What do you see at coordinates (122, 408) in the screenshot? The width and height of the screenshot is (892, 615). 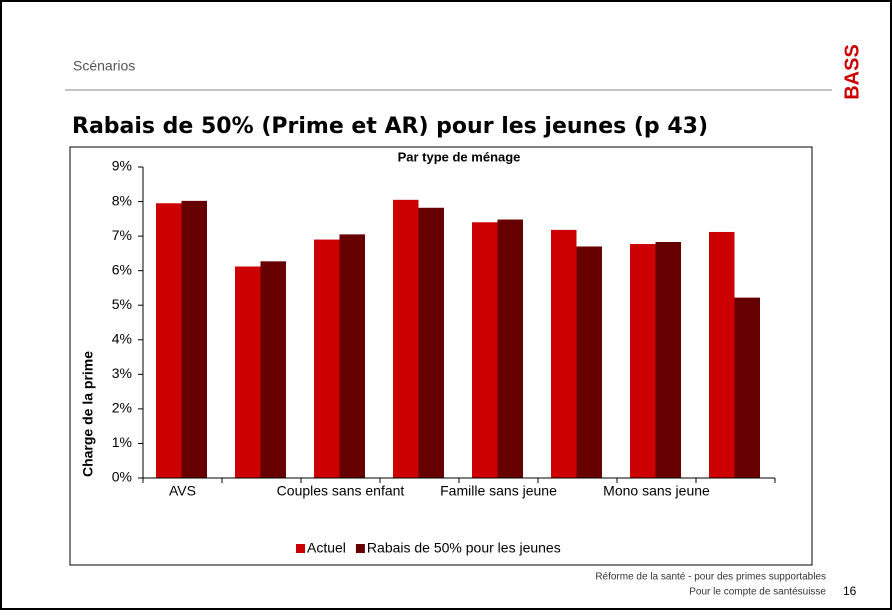 I see `y-tick-label: 2%` at bounding box center [122, 408].